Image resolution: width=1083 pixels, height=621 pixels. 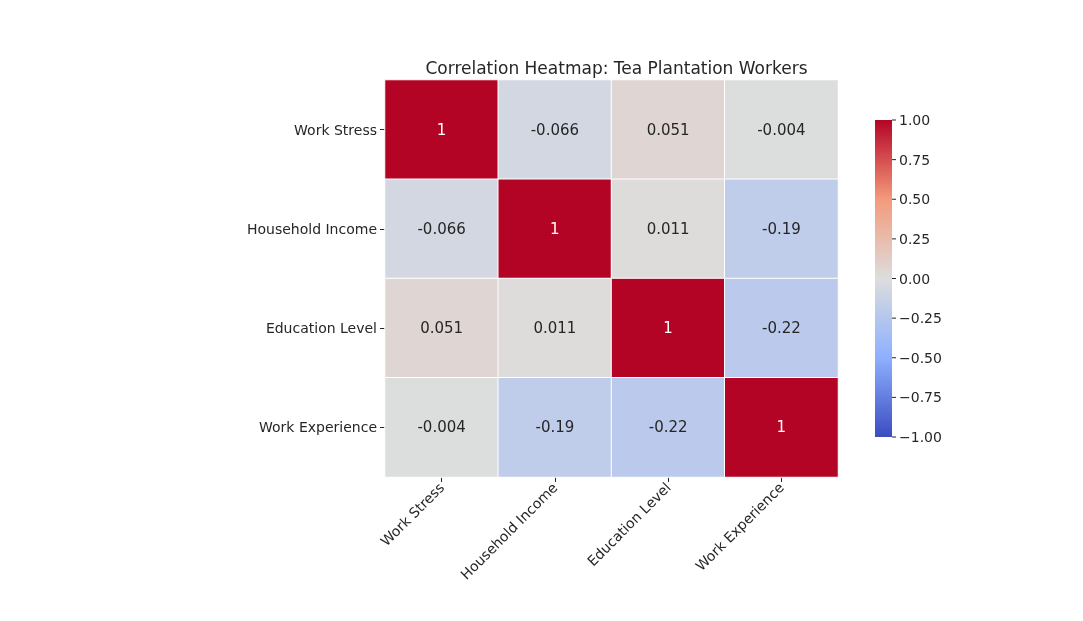 What do you see at coordinates (920, 437) in the screenshot?
I see `color-bar-label: −1.00` at bounding box center [920, 437].